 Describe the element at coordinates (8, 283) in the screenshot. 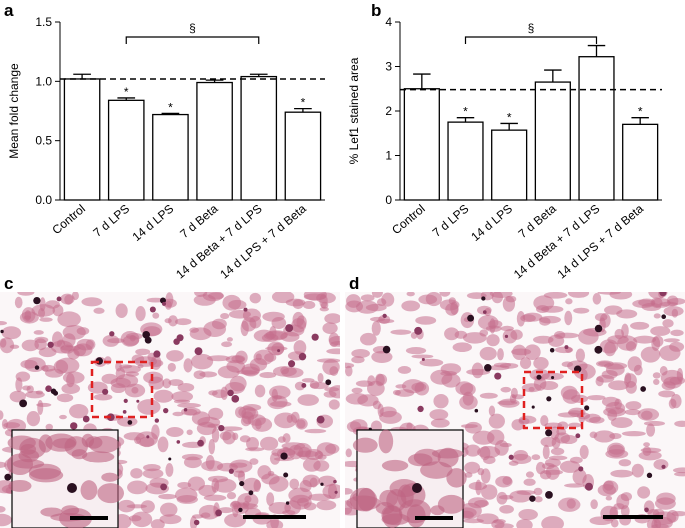

I see `panel-label: c` at that location.